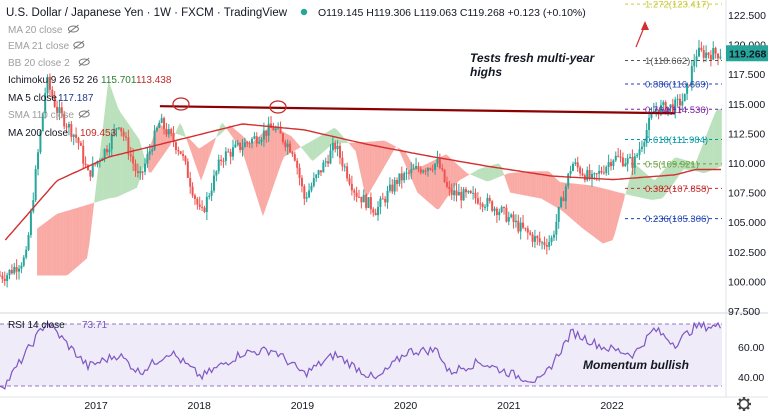 The image size is (768, 415). I want to click on price-axis-tick: 115.000, so click(746, 105).